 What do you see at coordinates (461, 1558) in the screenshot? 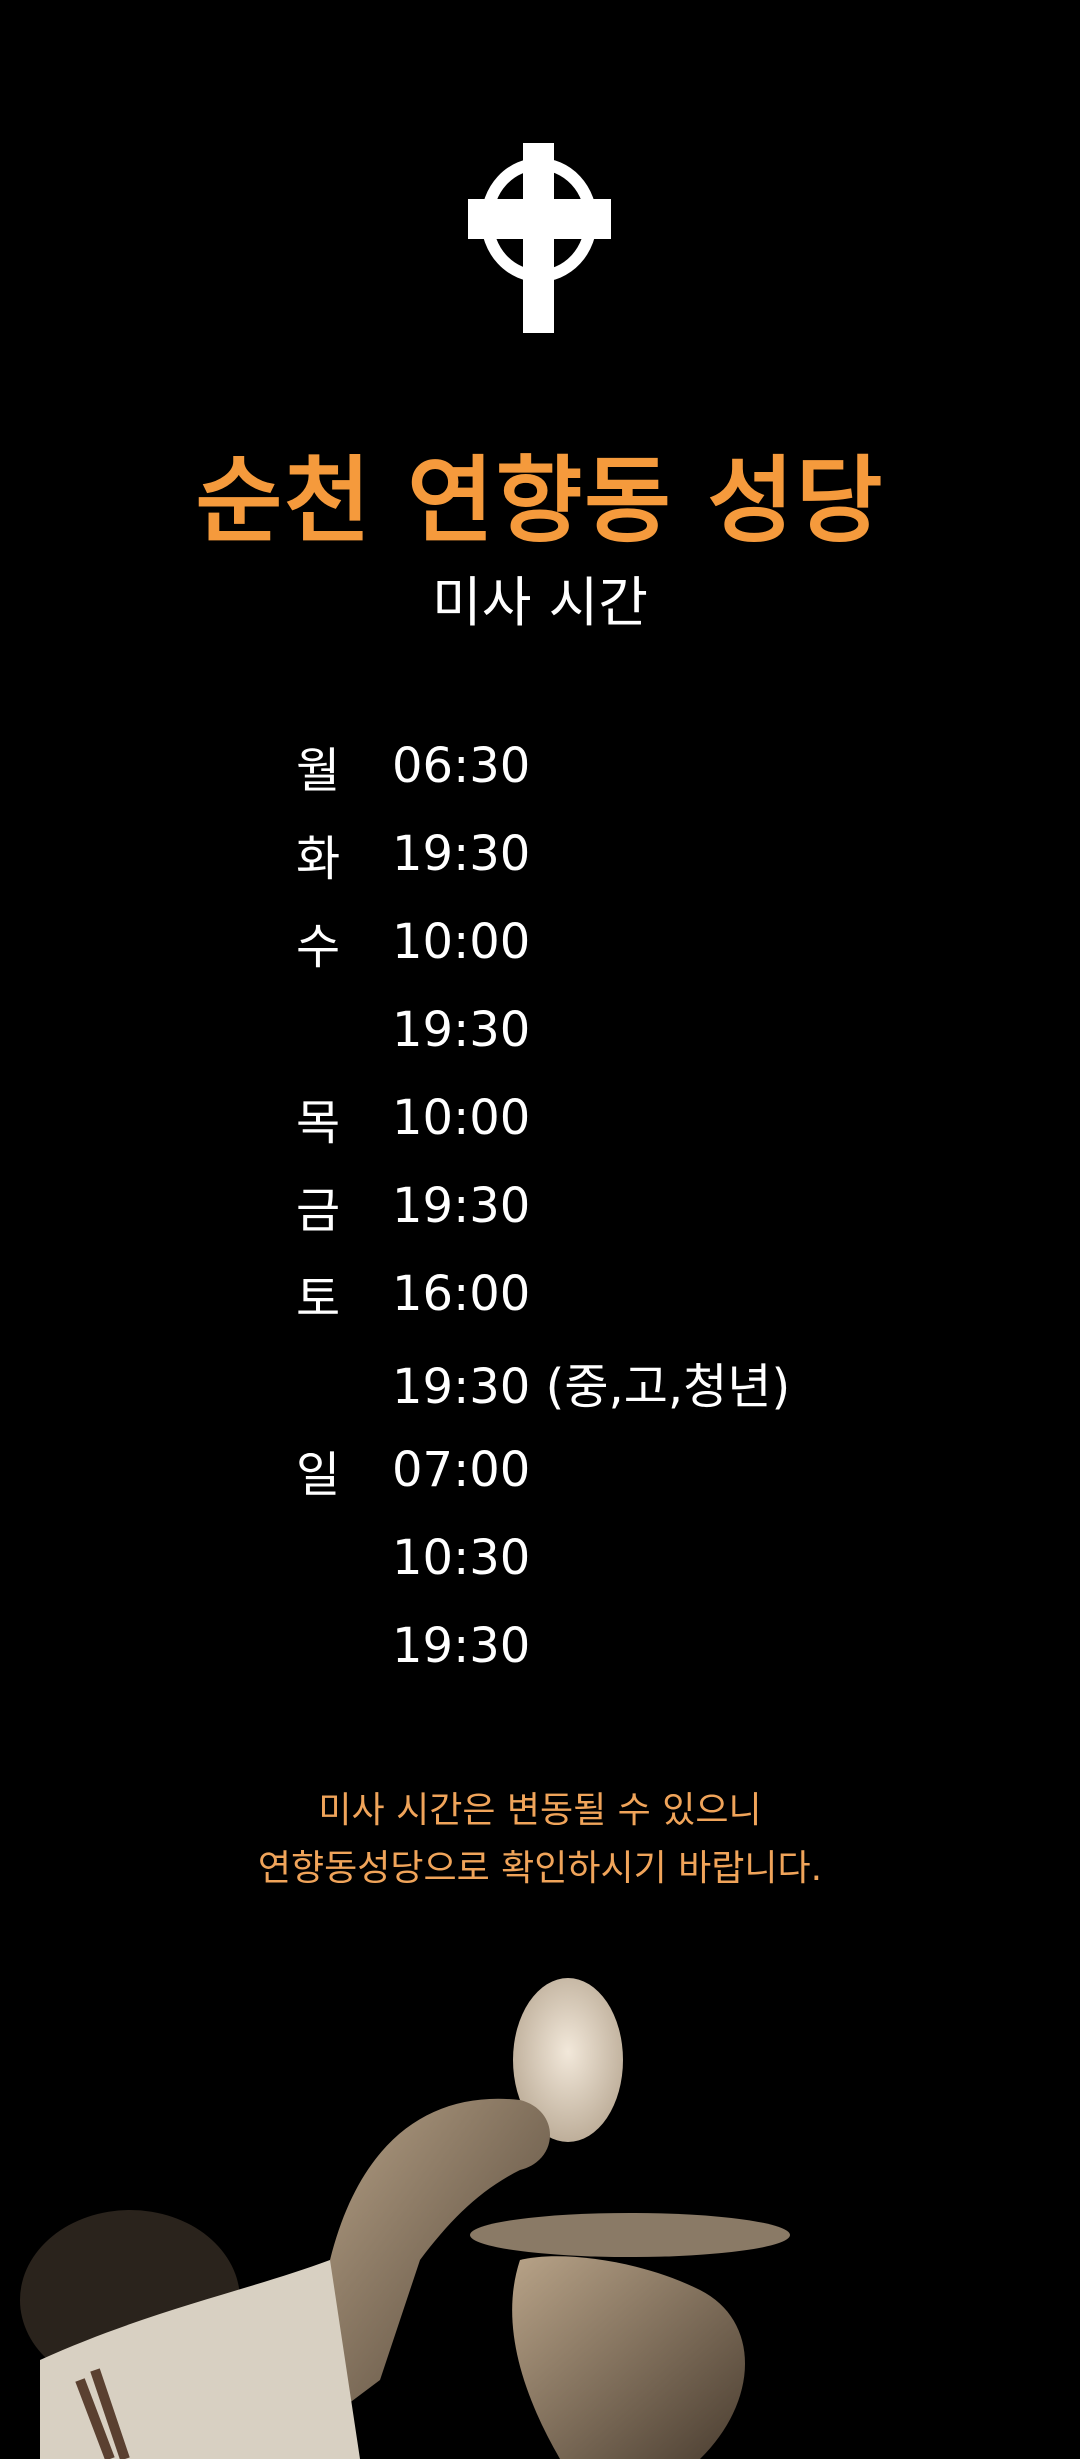
I see `schedule-time: 10:30` at bounding box center [461, 1558].